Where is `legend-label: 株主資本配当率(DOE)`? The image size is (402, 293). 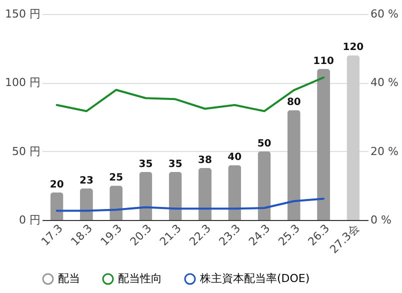 legend-label: 株主資本配当率(DOE) is located at coordinates (254, 278).